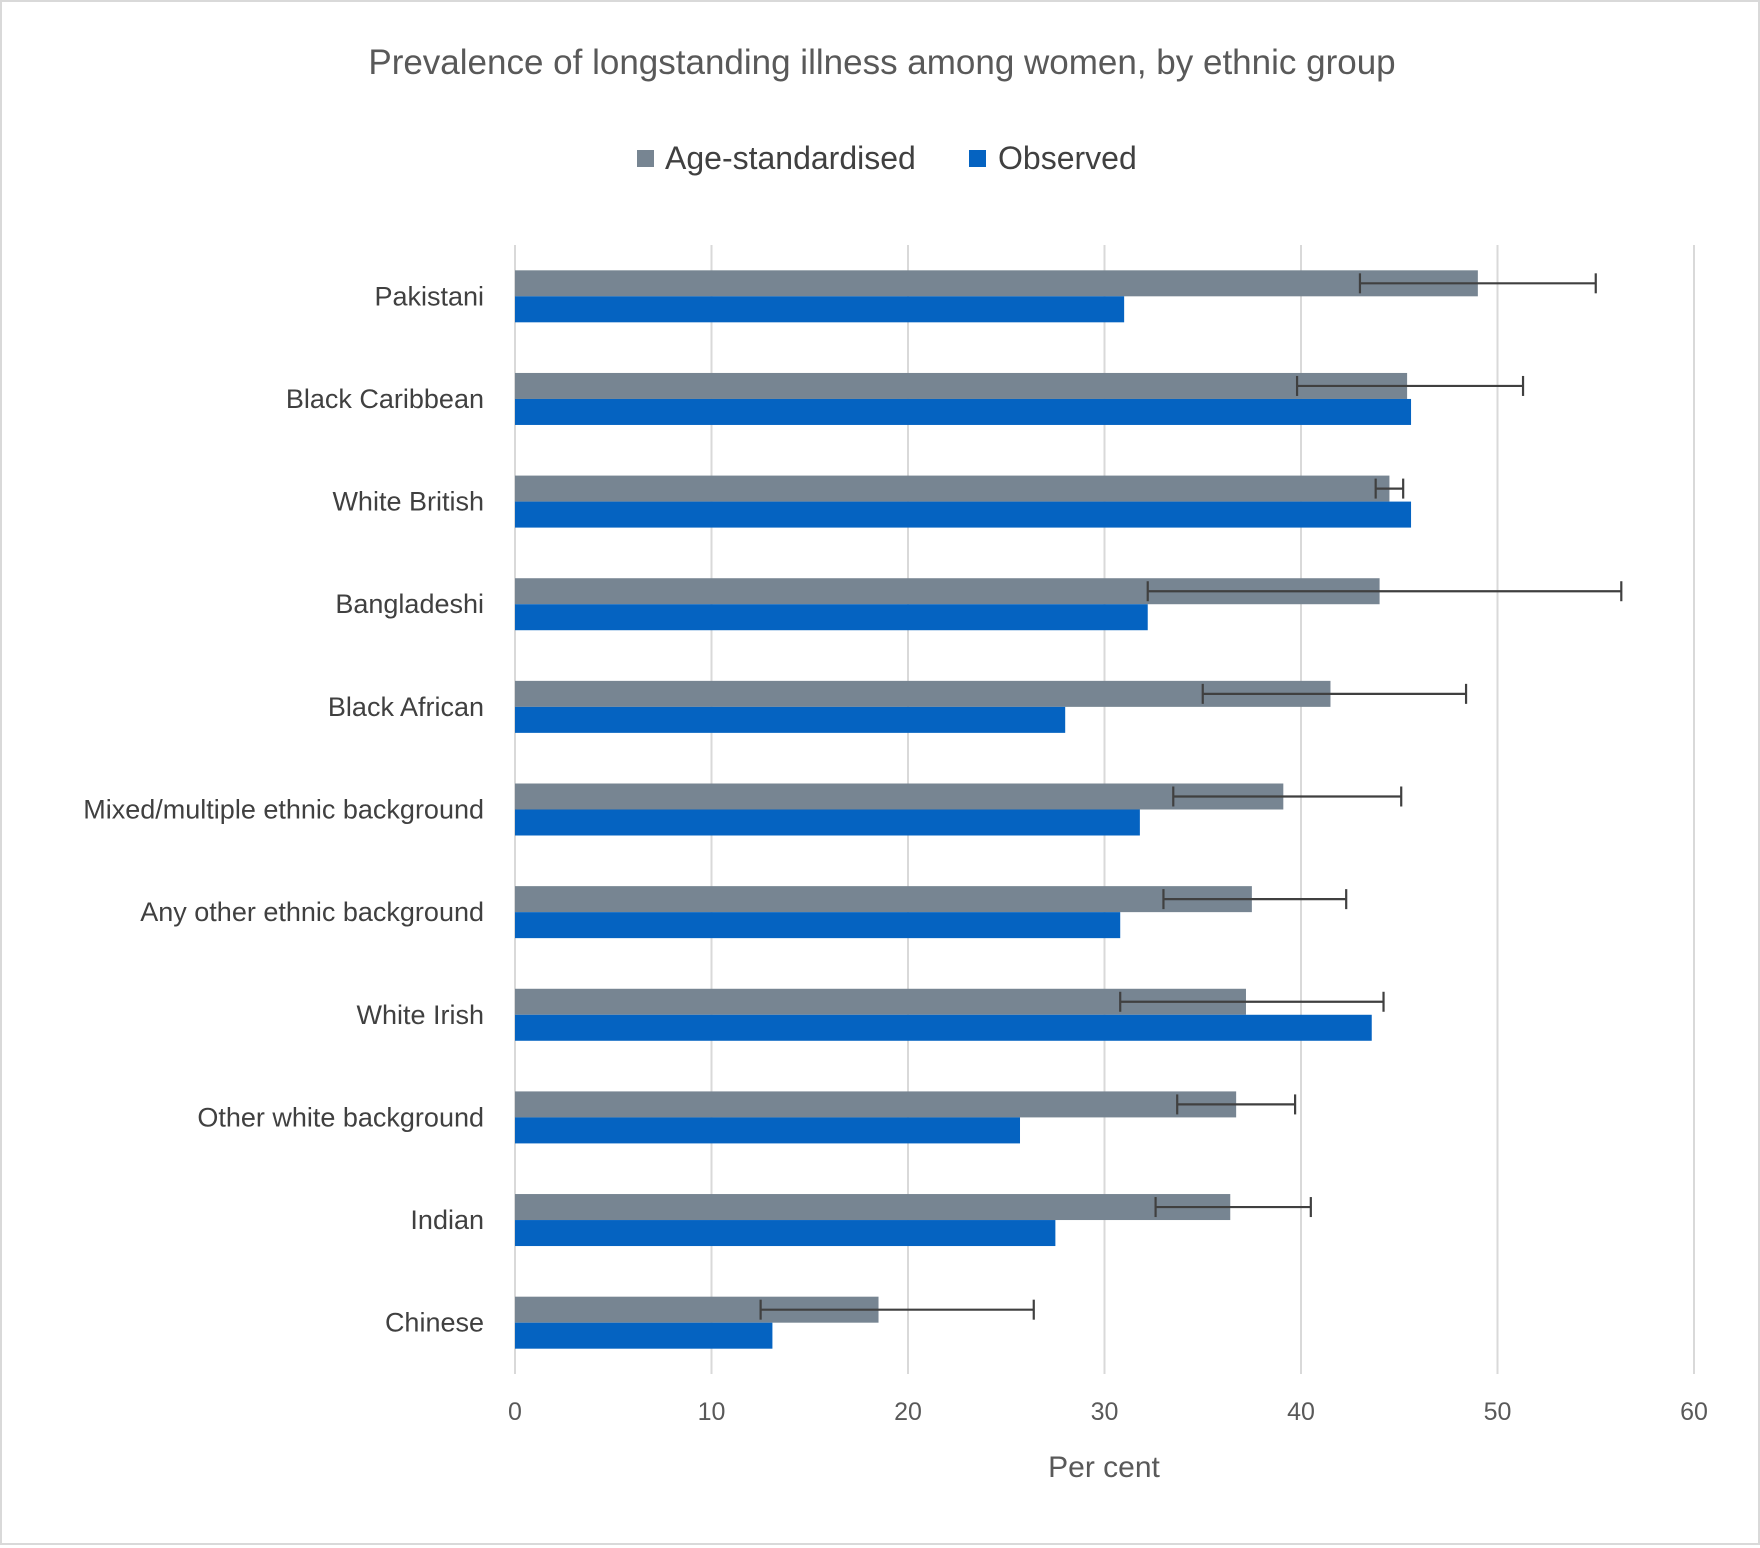  What do you see at coordinates (1067, 158) in the screenshot?
I see `legend-label-observed: Observed` at bounding box center [1067, 158].